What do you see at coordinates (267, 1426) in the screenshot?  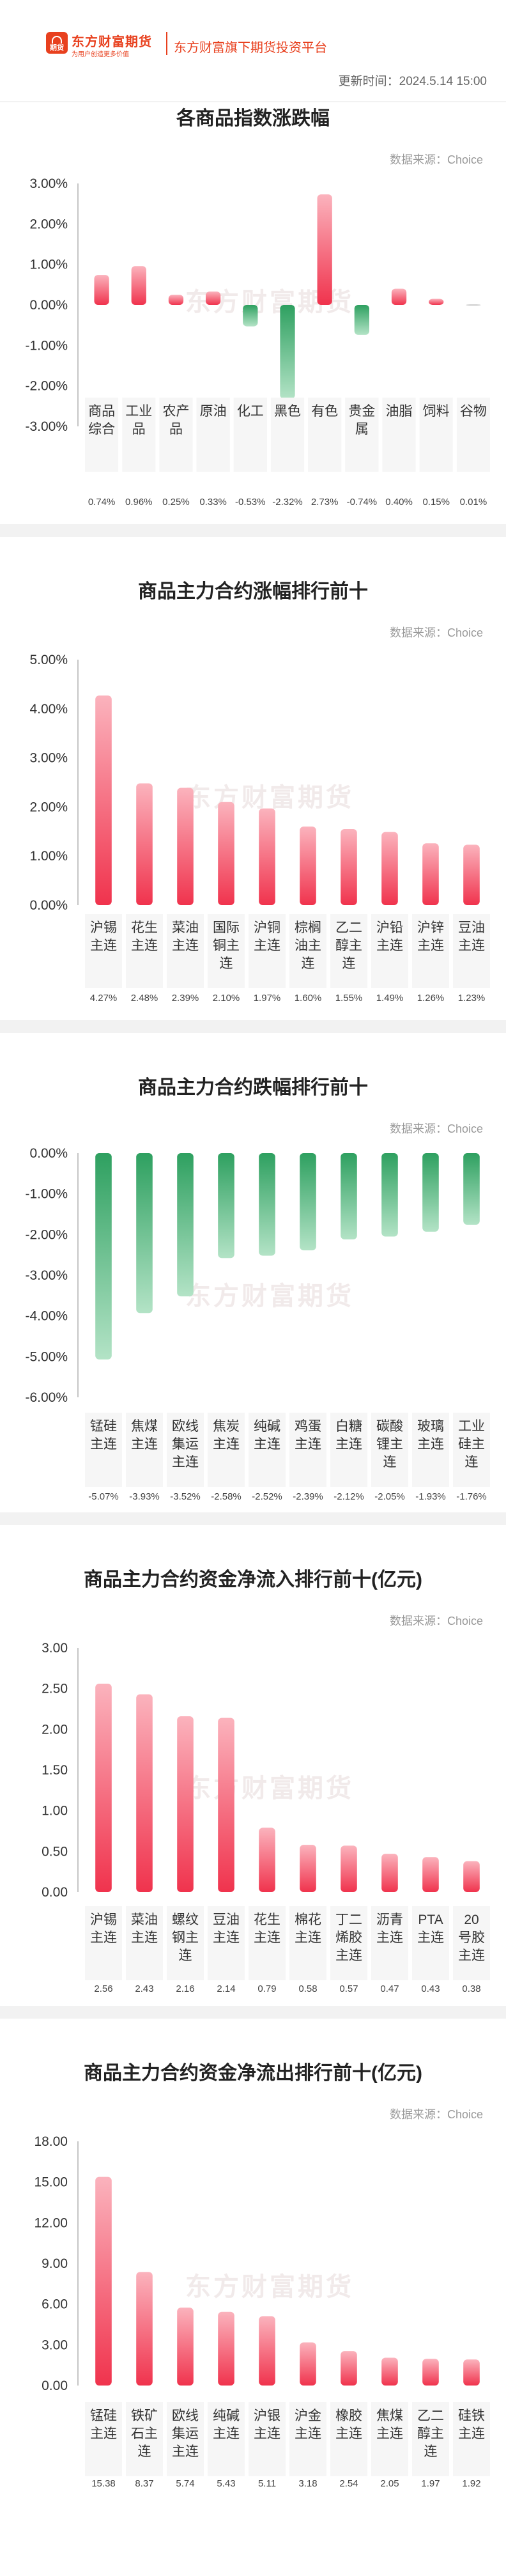 I see `category-label-line: 纯碱` at bounding box center [267, 1426].